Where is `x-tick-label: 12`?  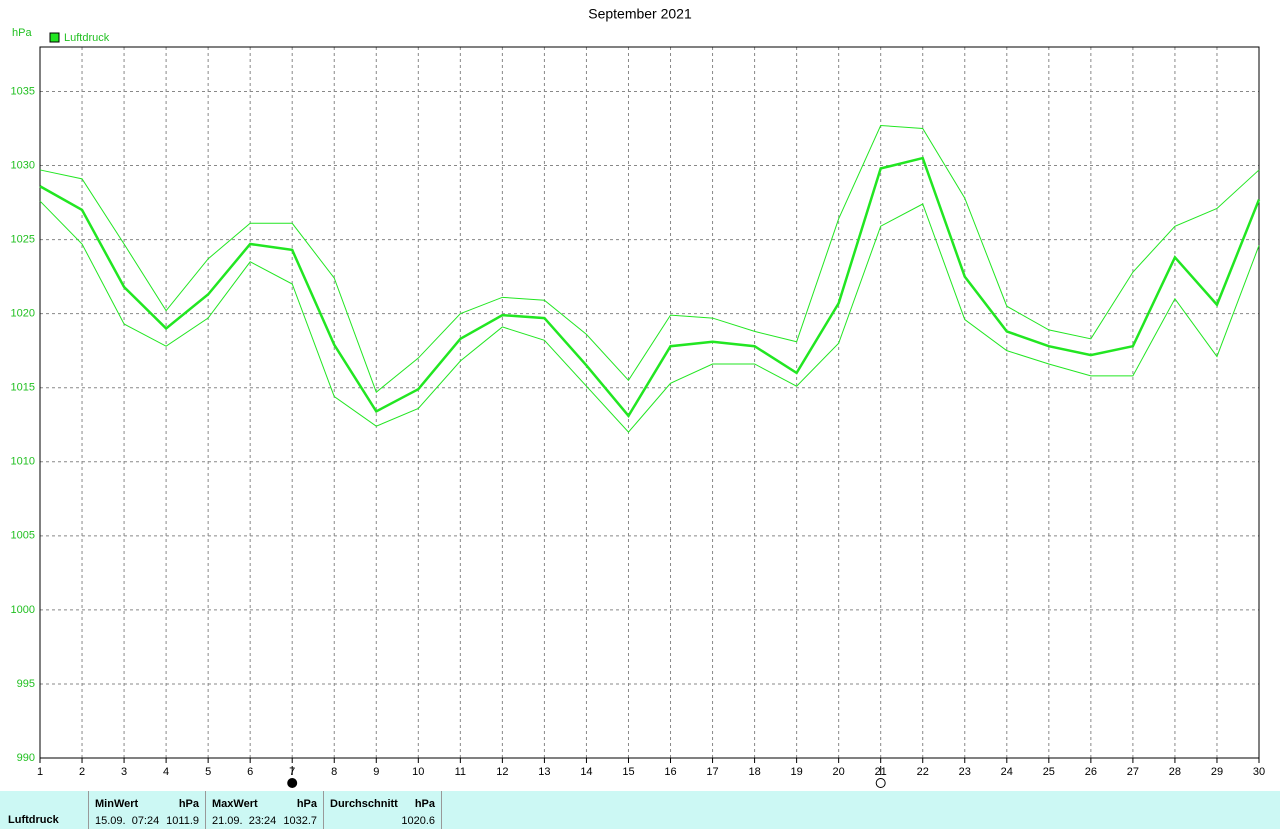
x-tick-label: 12 is located at coordinates (502, 772).